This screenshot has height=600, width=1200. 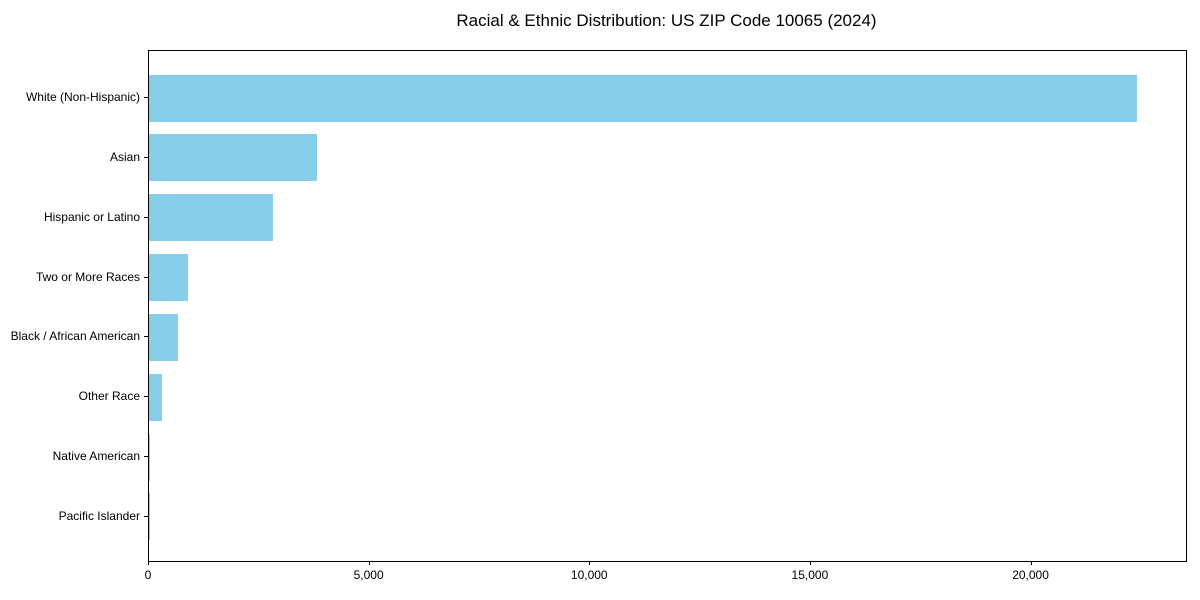 I want to click on y-tick-label: Black / African American, so click(x=75, y=336).